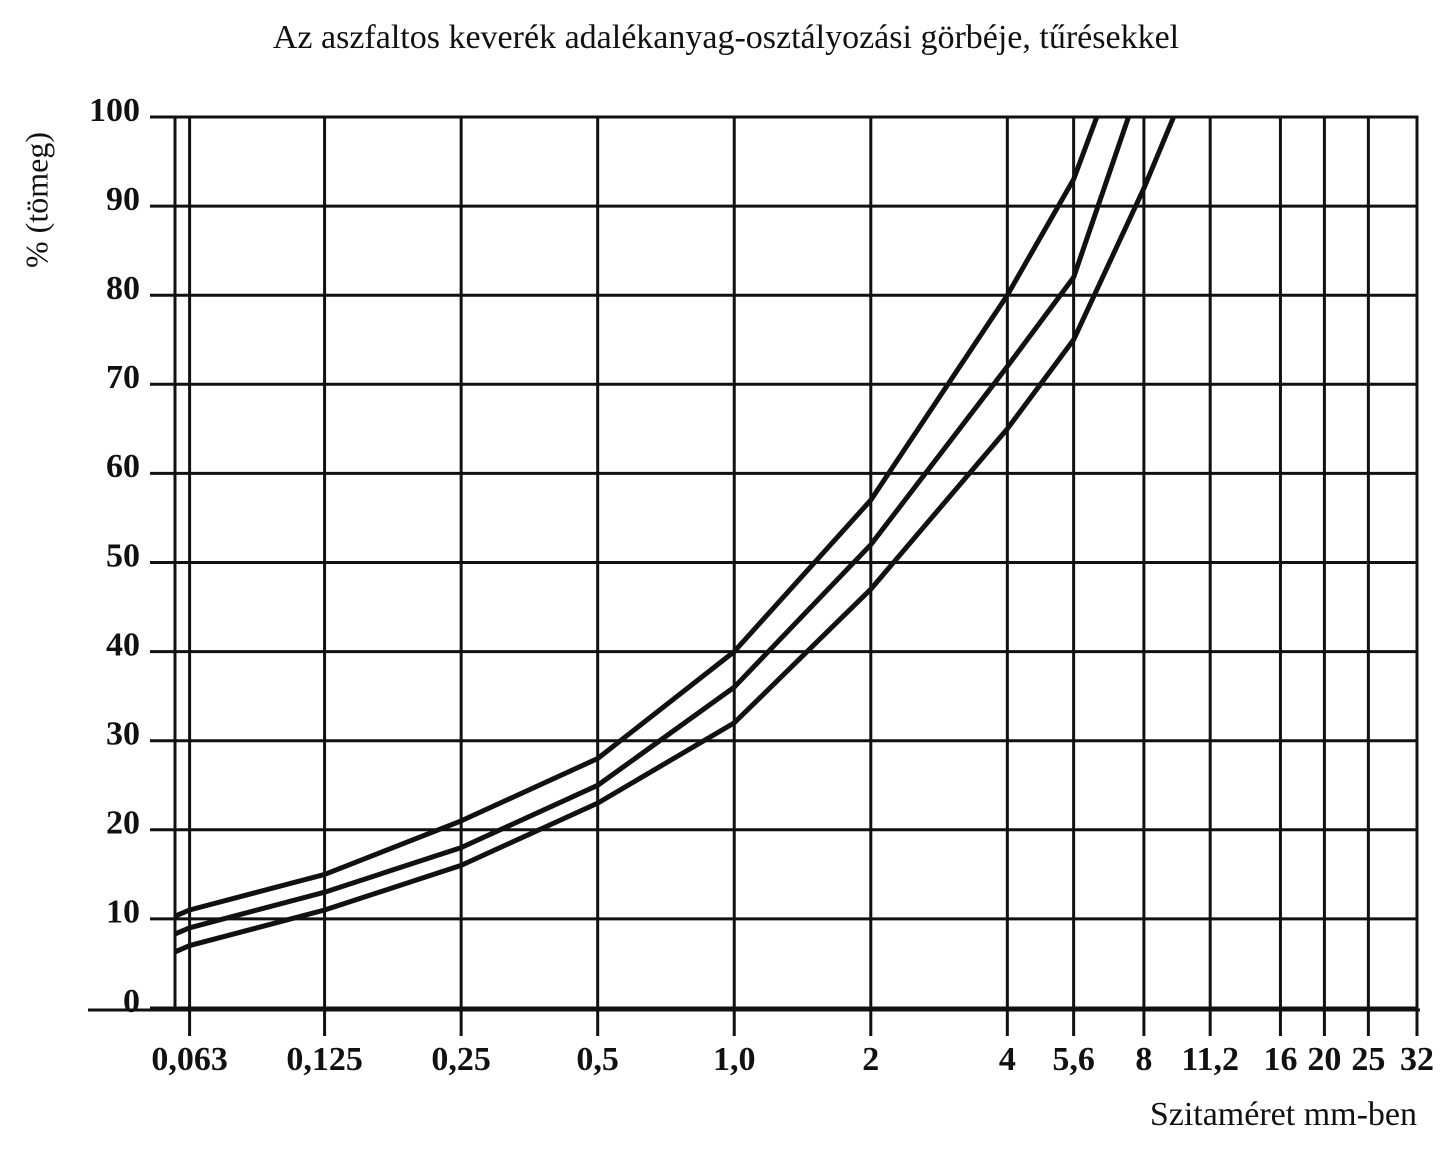  What do you see at coordinates (597, 1059) in the screenshot?
I see `x-tick-label: 0,5` at bounding box center [597, 1059].